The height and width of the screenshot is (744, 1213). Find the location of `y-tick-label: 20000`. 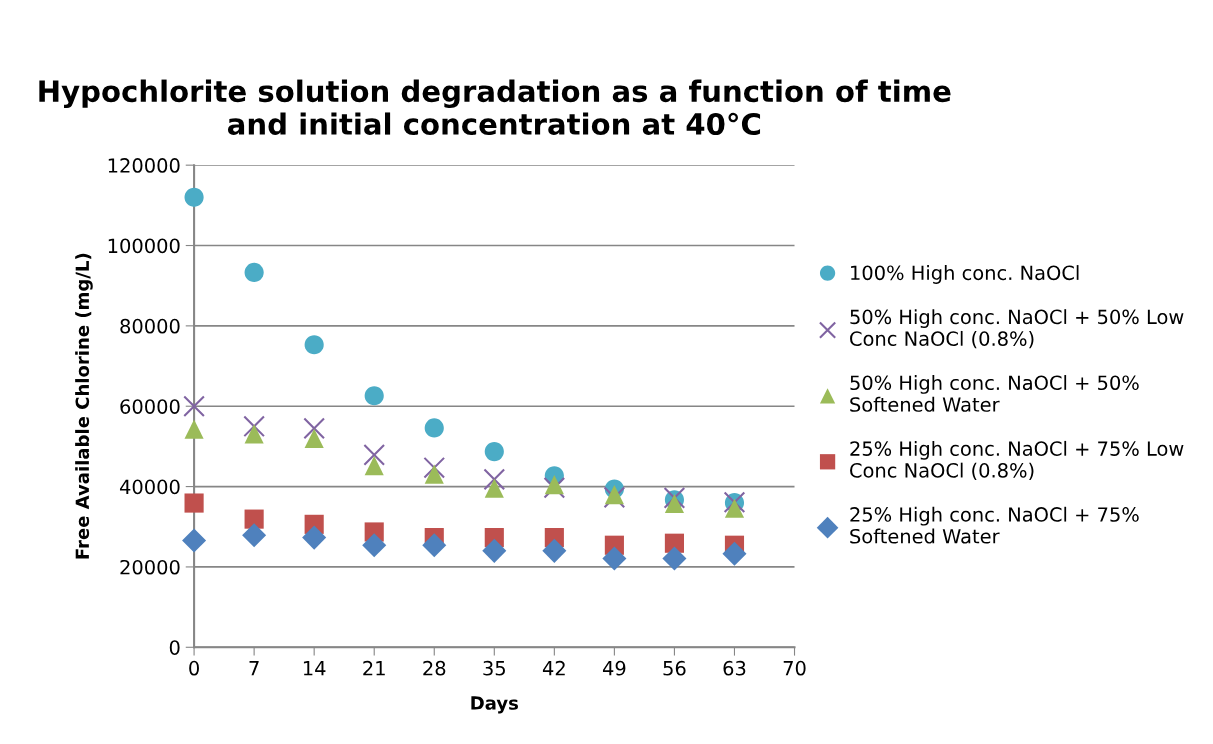

y-tick-label: 20000 is located at coordinates (150, 567).